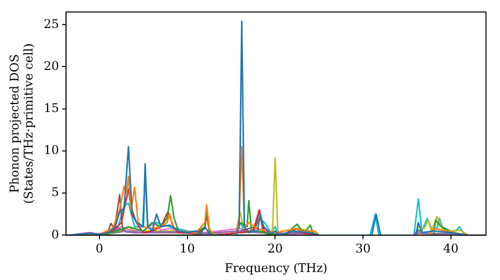 This screenshot has height=280, width=500. What do you see at coordinates (52, 23) in the screenshot?
I see `y-tick-label: 25` at bounding box center [52, 23].